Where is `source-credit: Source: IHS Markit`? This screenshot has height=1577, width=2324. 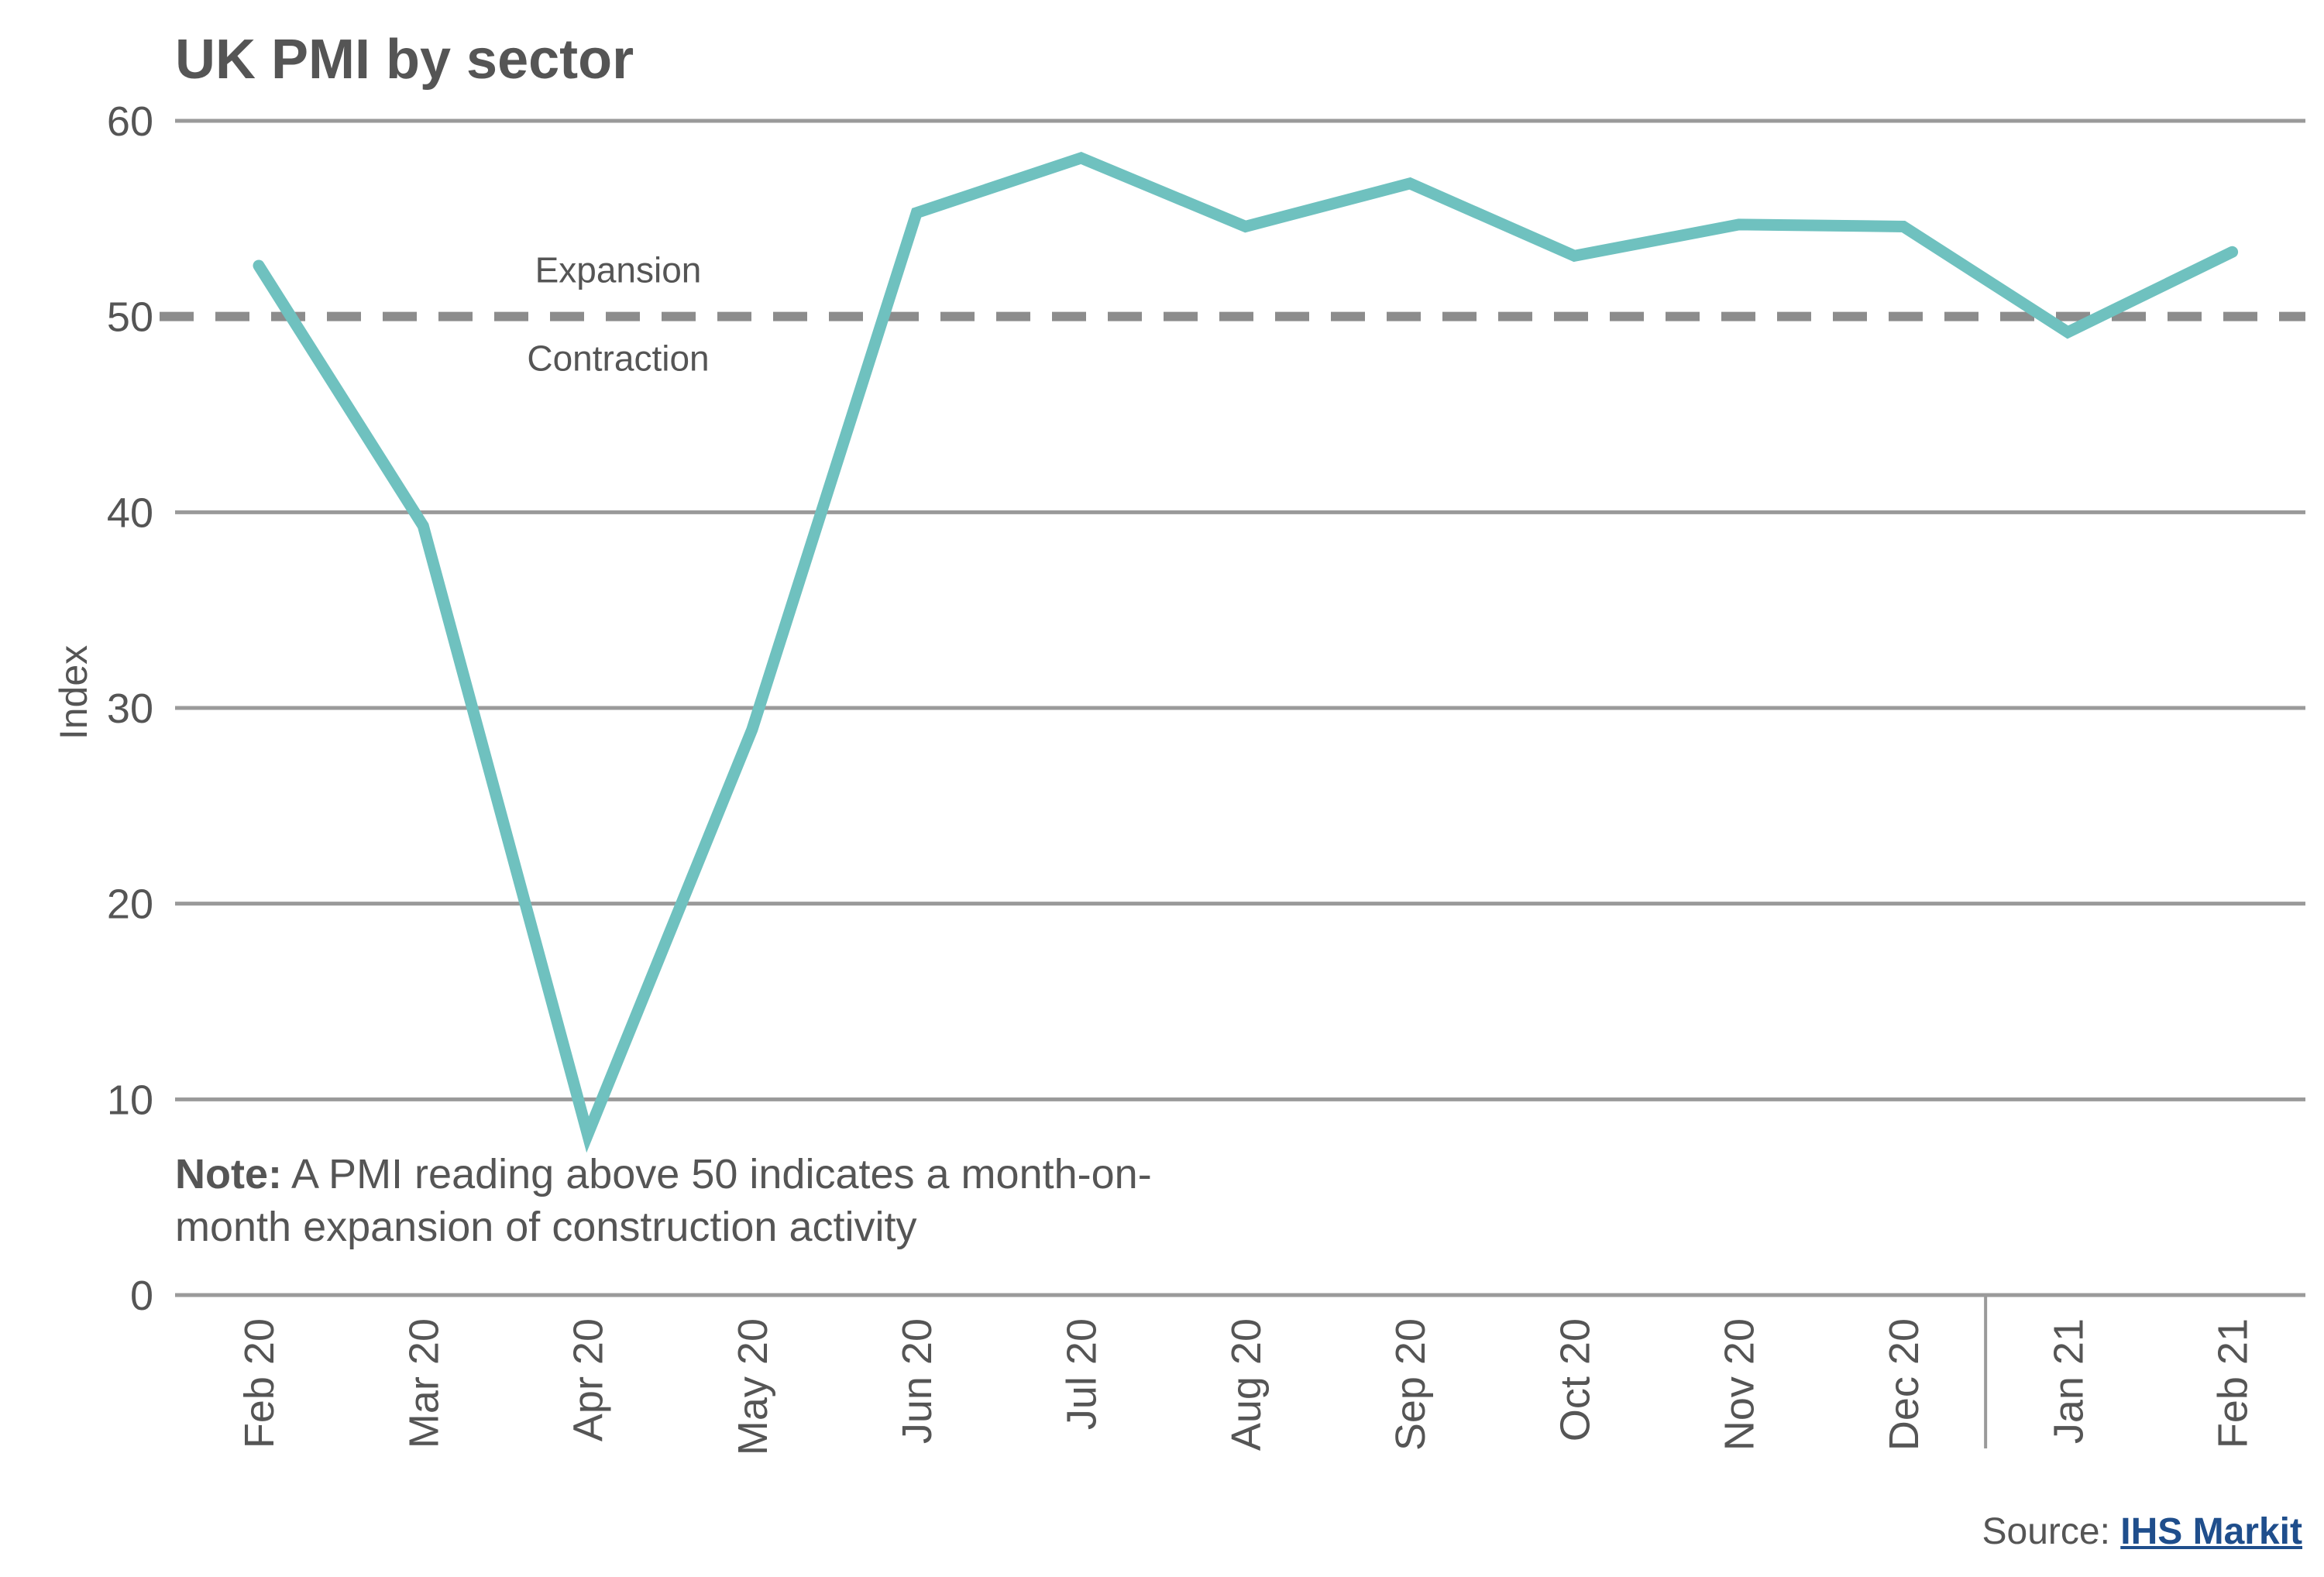
source-credit: Source: IHS Markit is located at coordinates (2142, 1531).